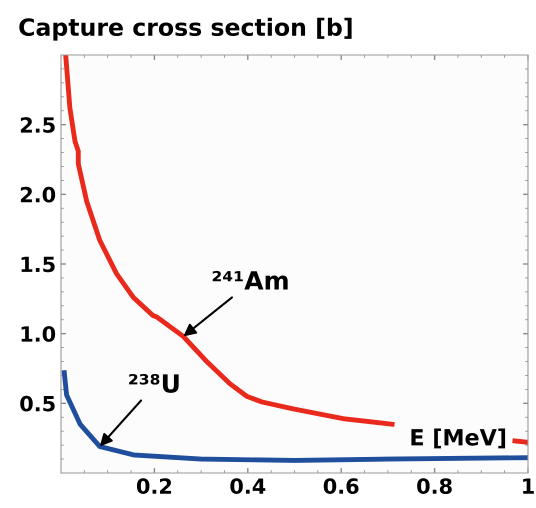 This screenshot has width=536, height=508. What do you see at coordinates (37, 125) in the screenshot?
I see `y-tick-label: 2.5` at bounding box center [37, 125].